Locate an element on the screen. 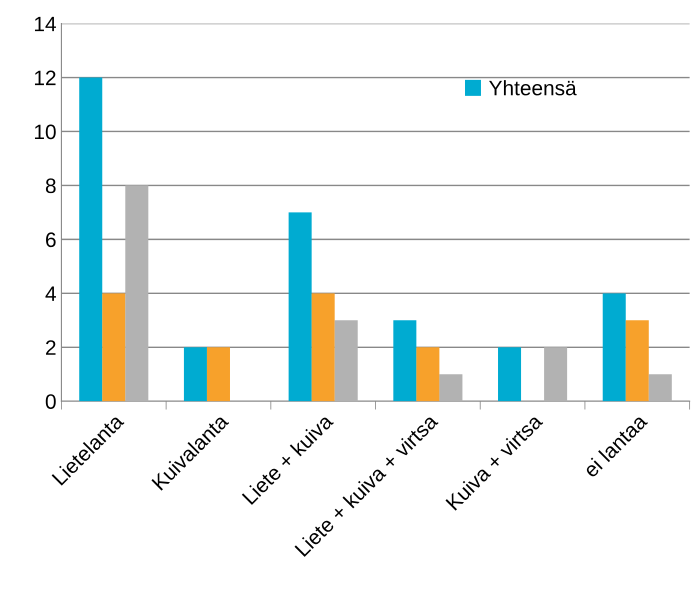 The image size is (698, 590). y-tick-label: 2 is located at coordinates (51, 347).